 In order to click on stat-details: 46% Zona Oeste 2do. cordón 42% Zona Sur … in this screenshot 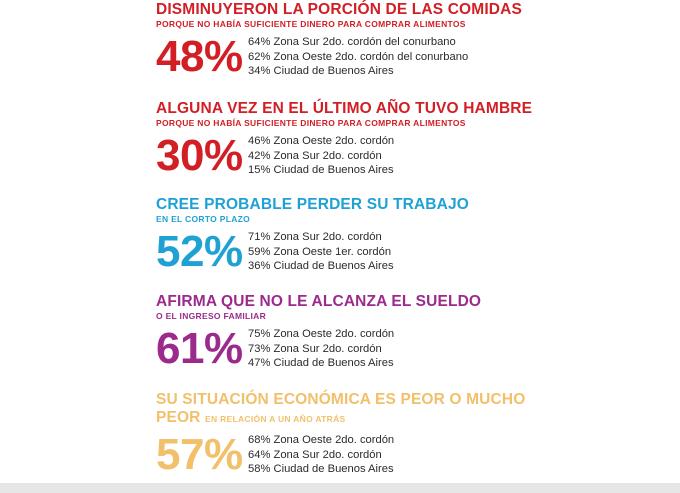, I will do `click(321, 156)`.